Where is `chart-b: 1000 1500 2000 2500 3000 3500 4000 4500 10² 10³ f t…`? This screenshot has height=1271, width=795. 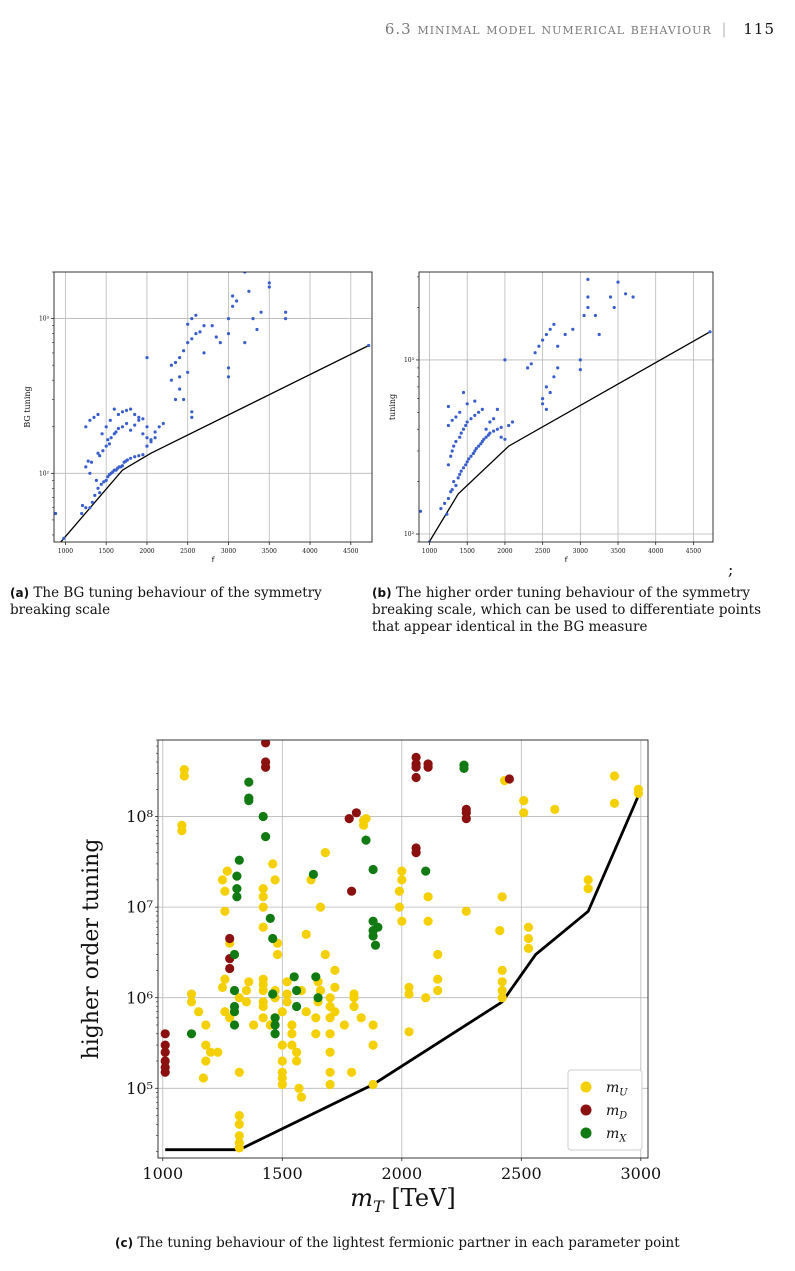 chart-b: 1000 1500 2000 2500 3000 3500 4000 4500 10² 10³ f t… is located at coordinates (551, 416).